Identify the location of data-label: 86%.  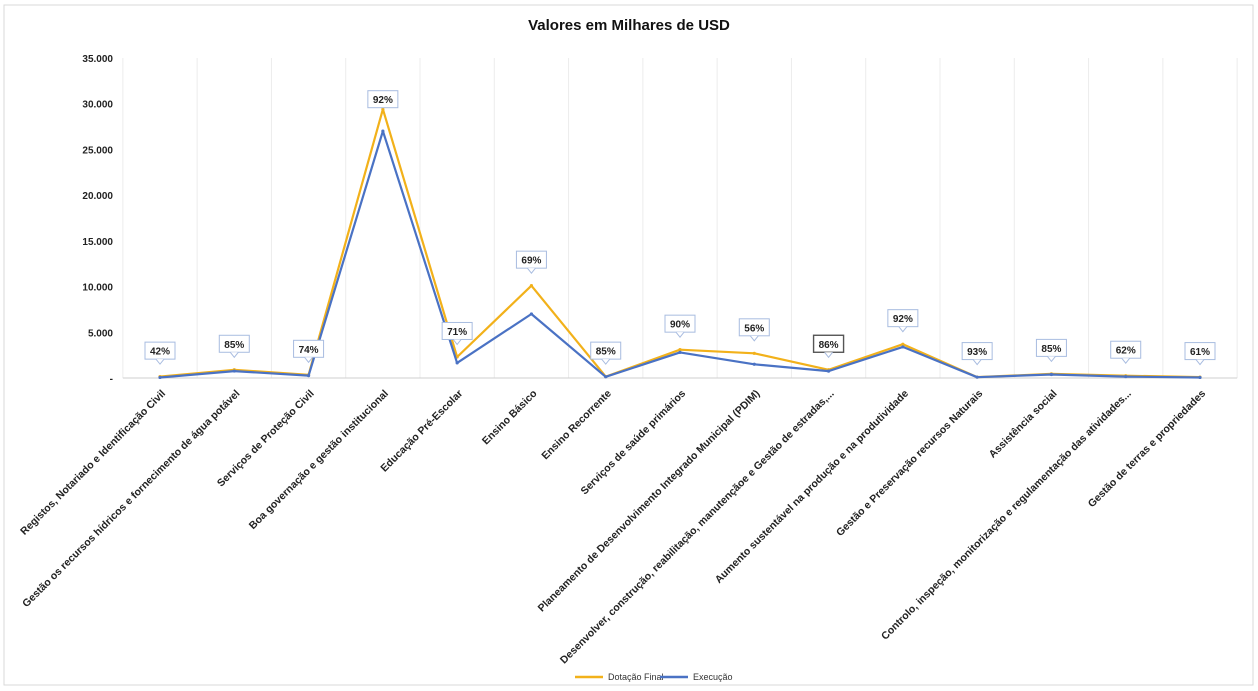
(828, 346).